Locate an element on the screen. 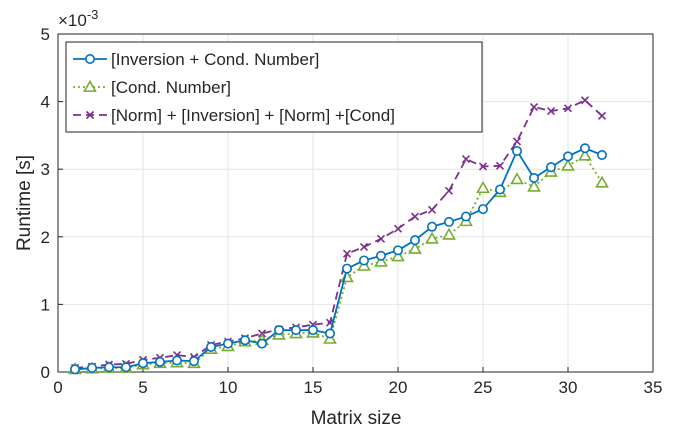 The width and height of the screenshot is (673, 434). x-tick-label: 15 is located at coordinates (313, 387).